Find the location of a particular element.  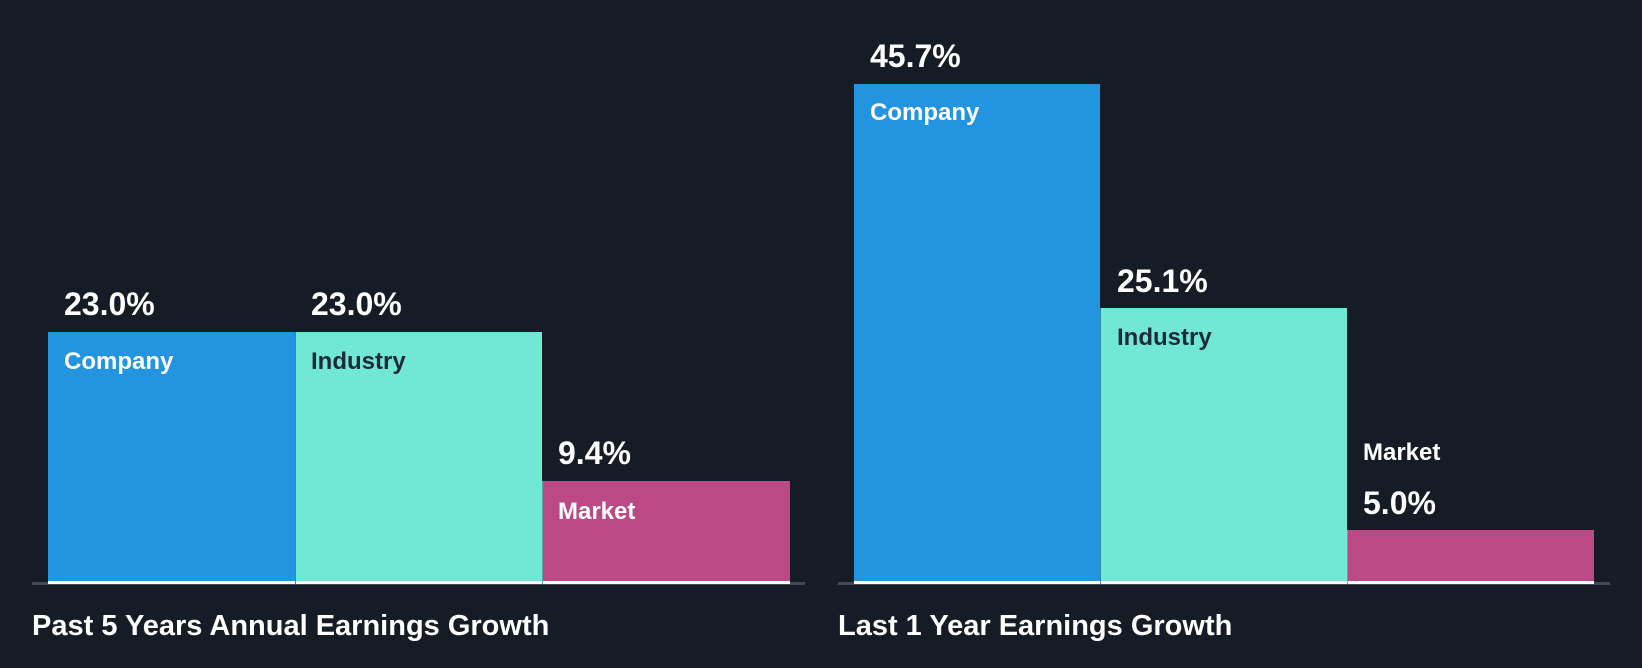

chart-title: Last 1 Year Earnings Growth is located at coordinates (1035, 626).